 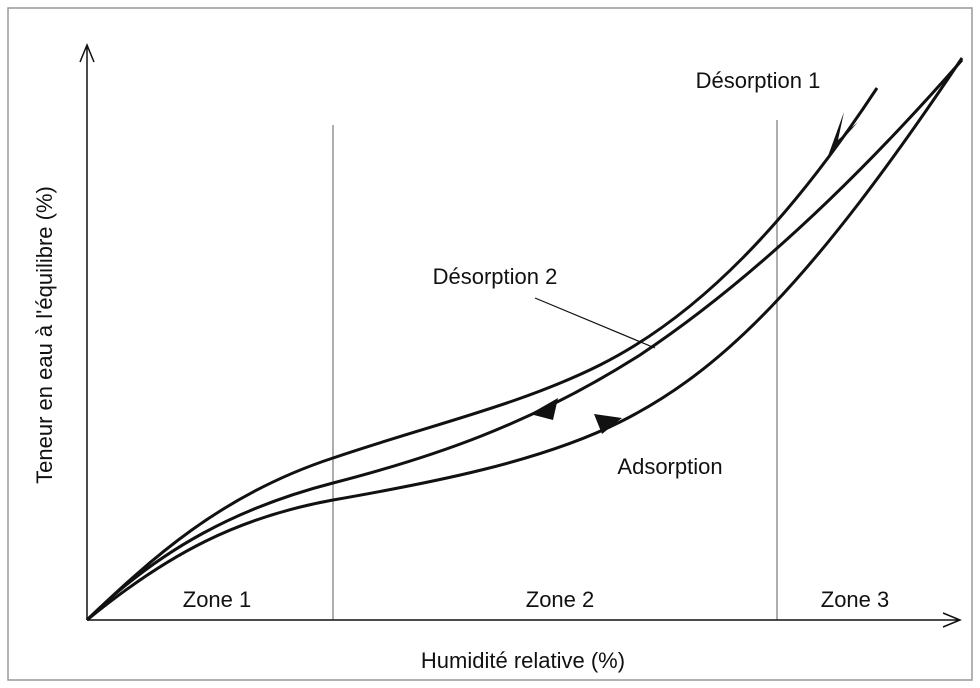 I want to click on zone-label: Zone 2, so click(x=560, y=599).